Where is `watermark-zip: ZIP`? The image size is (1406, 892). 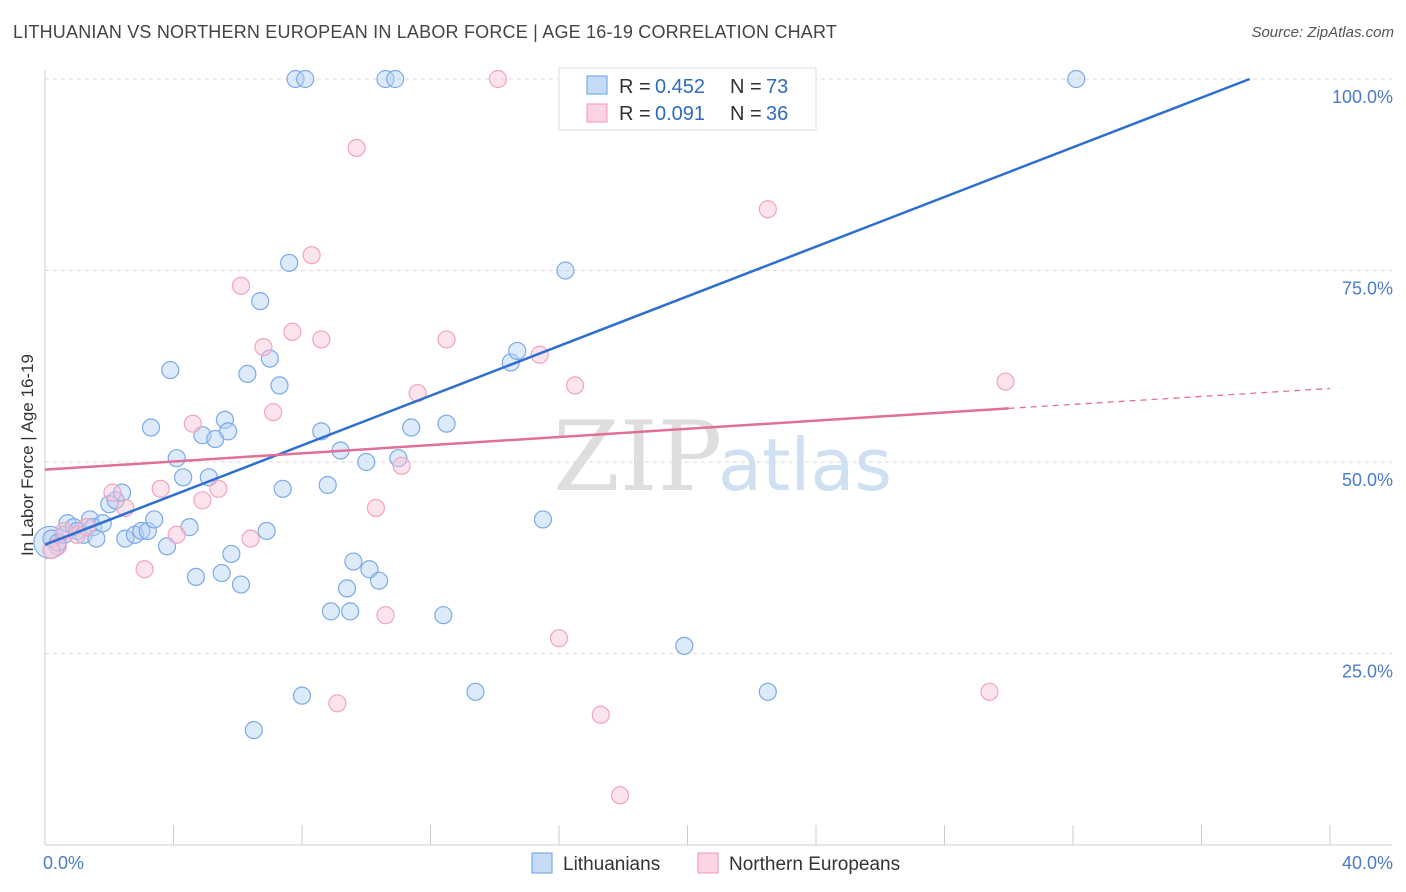
watermark-zip: ZIP is located at coordinates (637, 457).